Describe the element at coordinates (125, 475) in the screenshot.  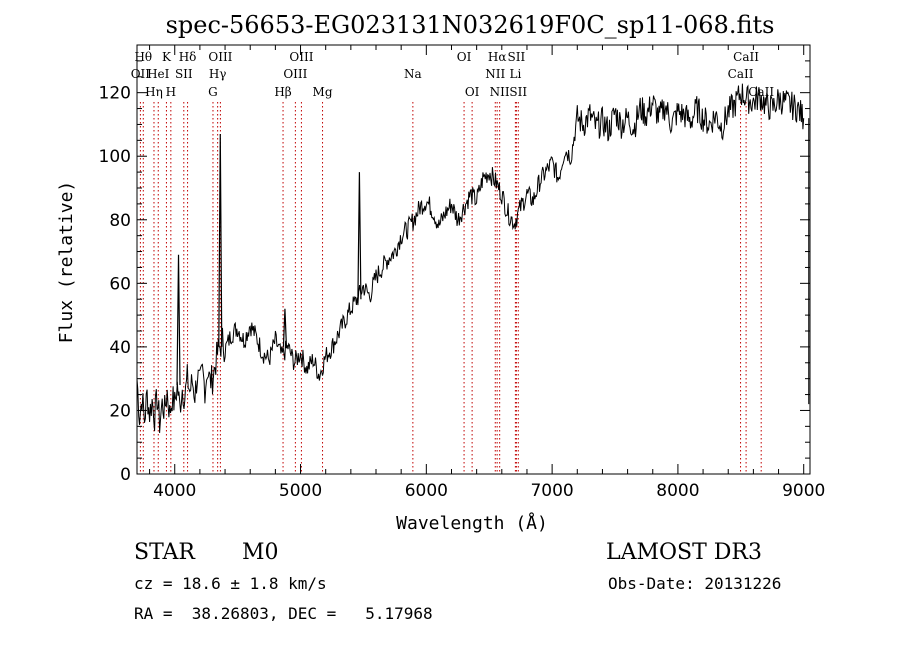
I see `y-tick-label: 0` at that location.